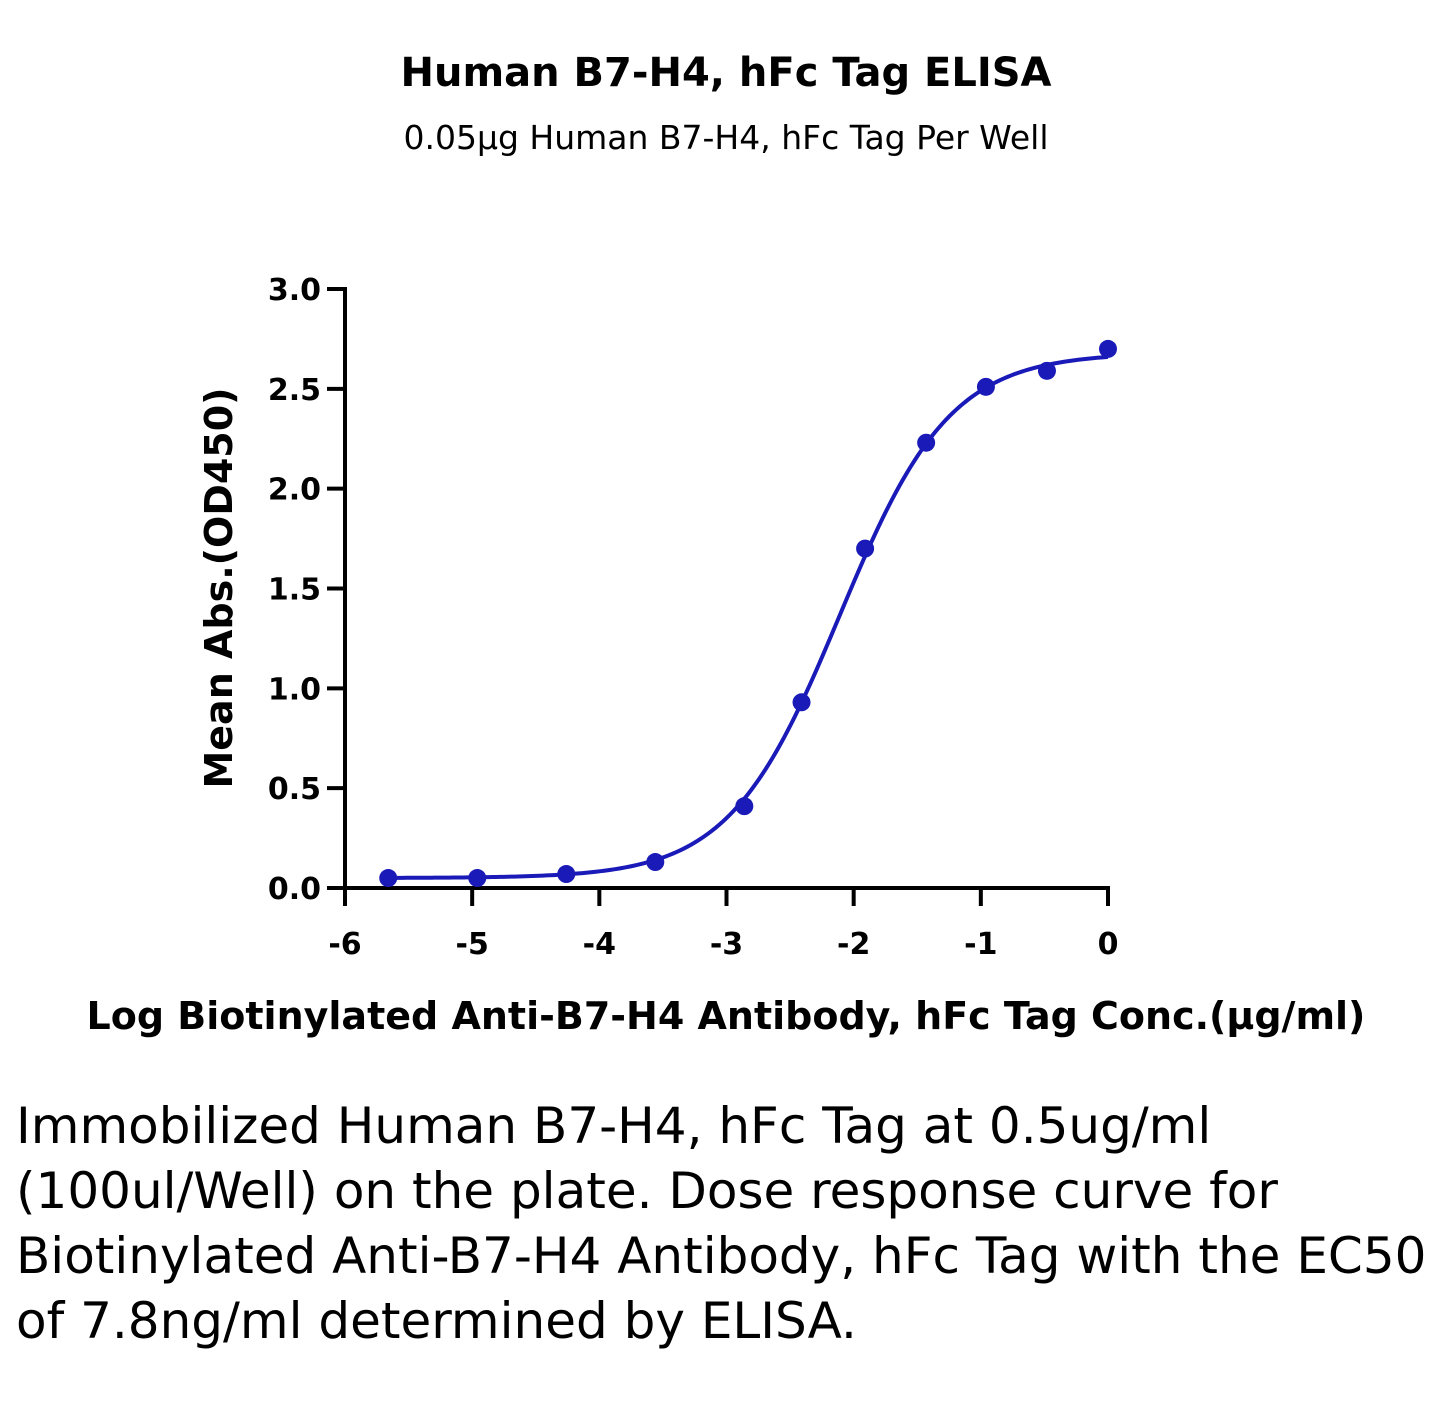  Describe the element at coordinates (294, 889) in the screenshot. I see `y-tick-label: 0.0` at that location.